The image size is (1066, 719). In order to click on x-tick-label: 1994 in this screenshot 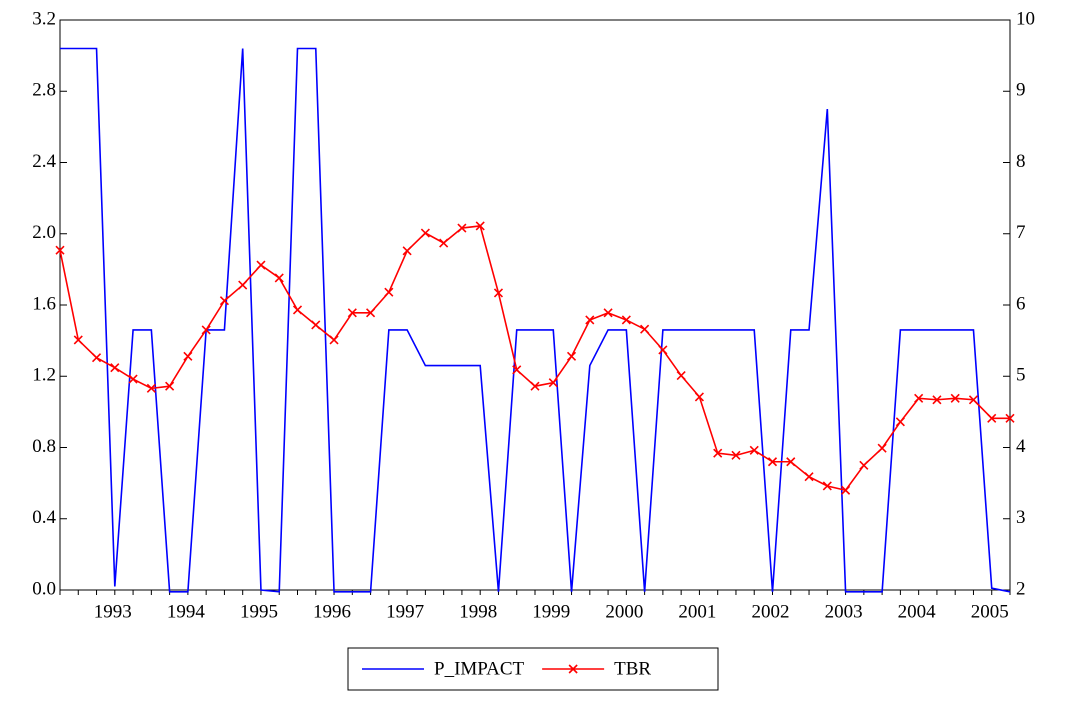, I will do `click(186, 611)`.